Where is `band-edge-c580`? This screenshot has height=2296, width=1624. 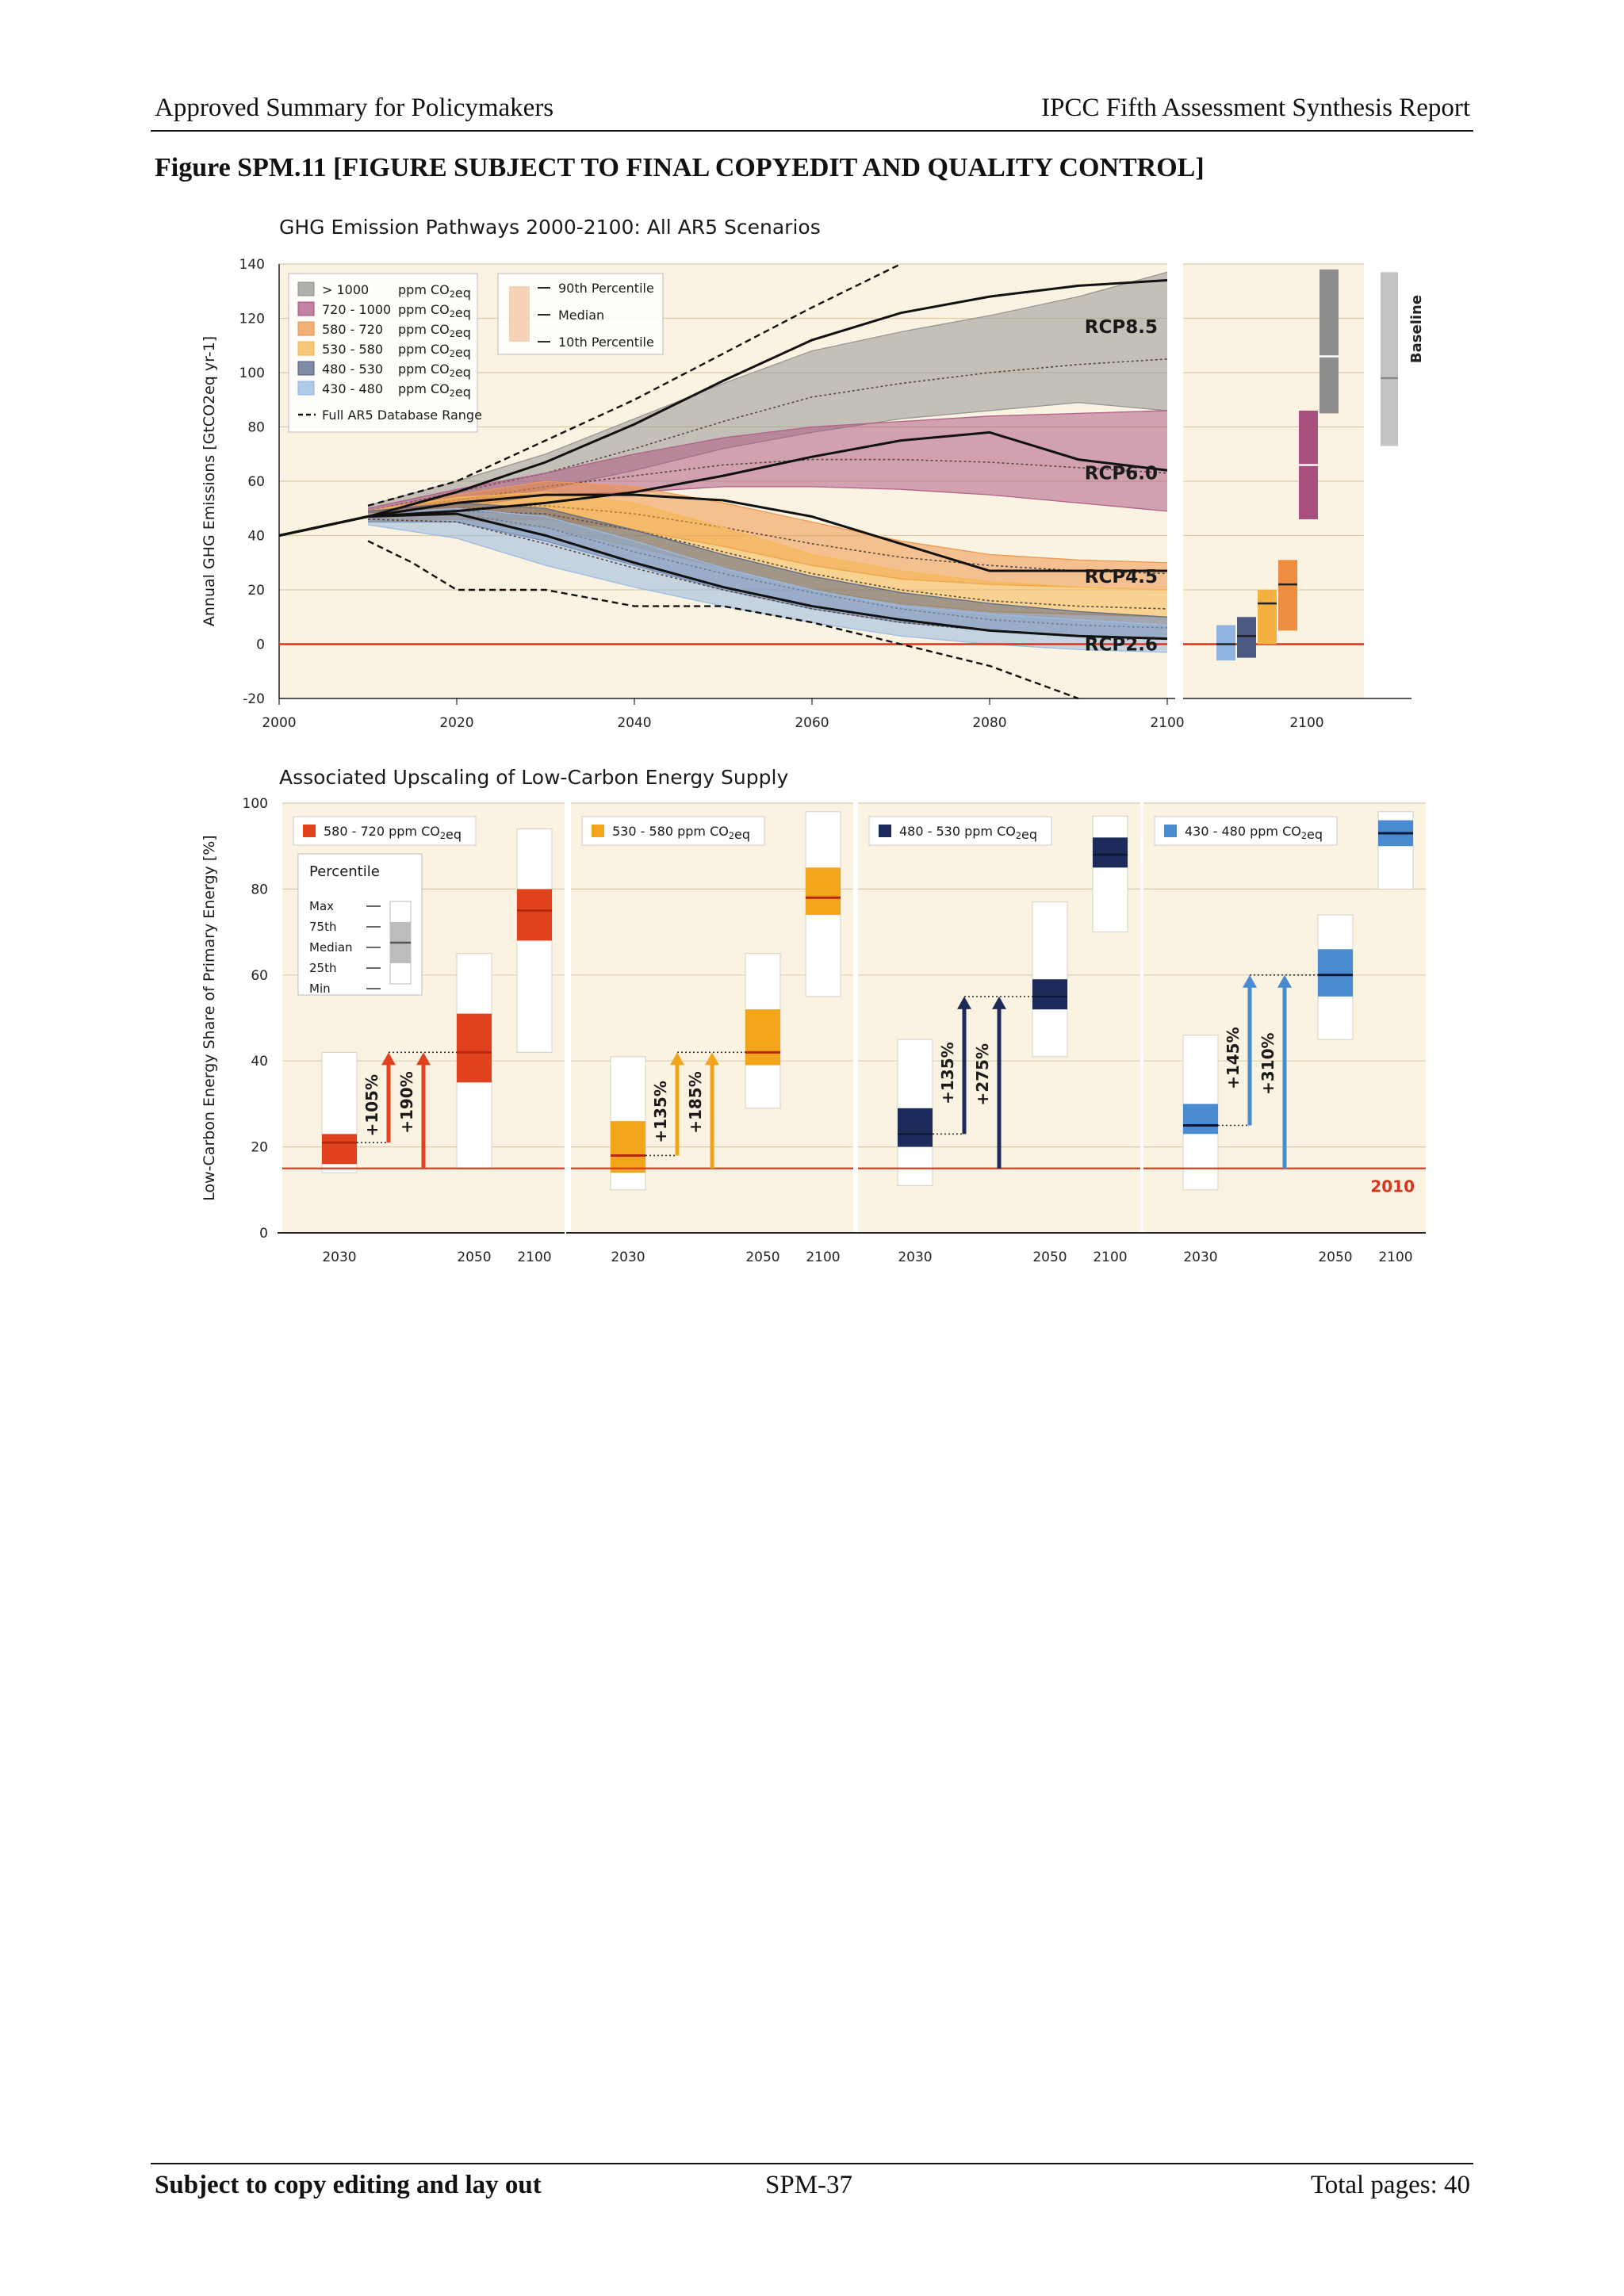 band-edge-c580 is located at coordinates (767, 522).